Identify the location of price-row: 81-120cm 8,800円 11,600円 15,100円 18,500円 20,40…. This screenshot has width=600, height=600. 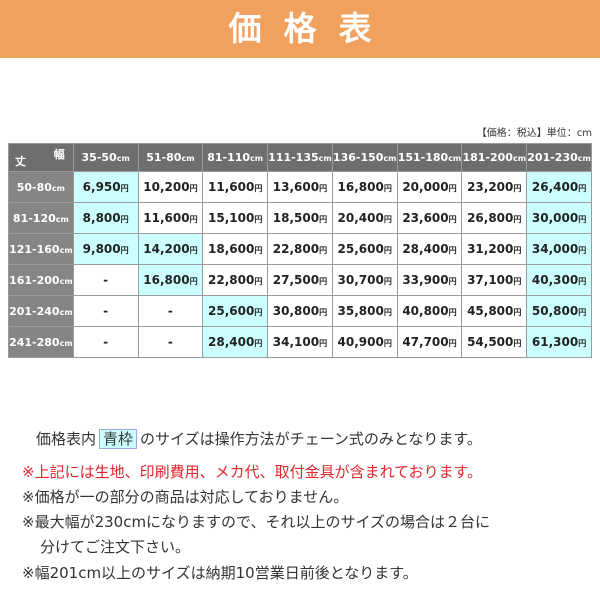
(300, 218).